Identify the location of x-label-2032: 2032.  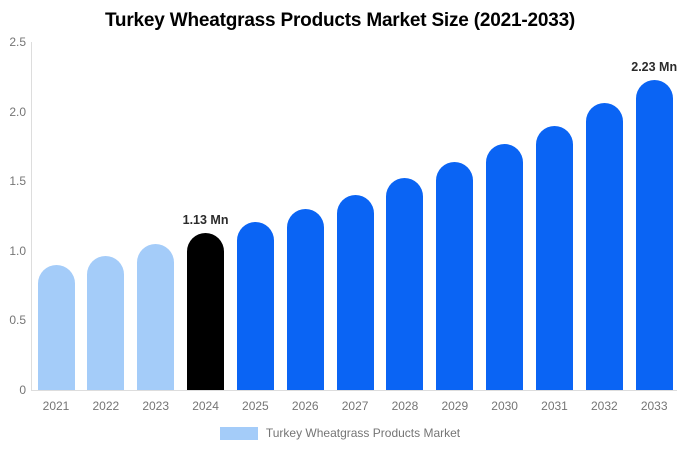
(604, 406).